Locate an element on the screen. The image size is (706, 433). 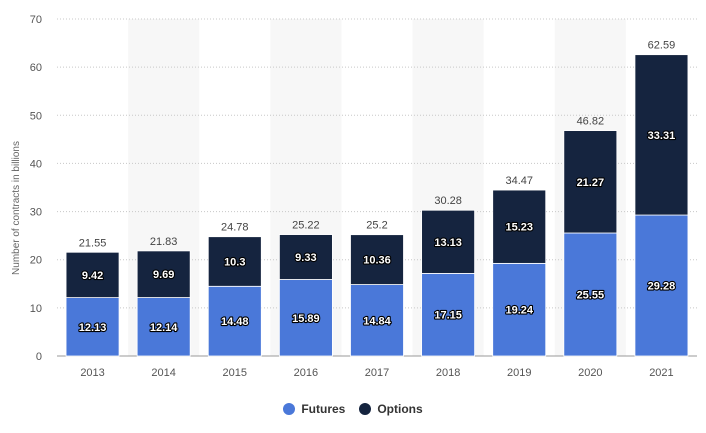
data-label-options-2019: 15.23 is located at coordinates (519, 228).